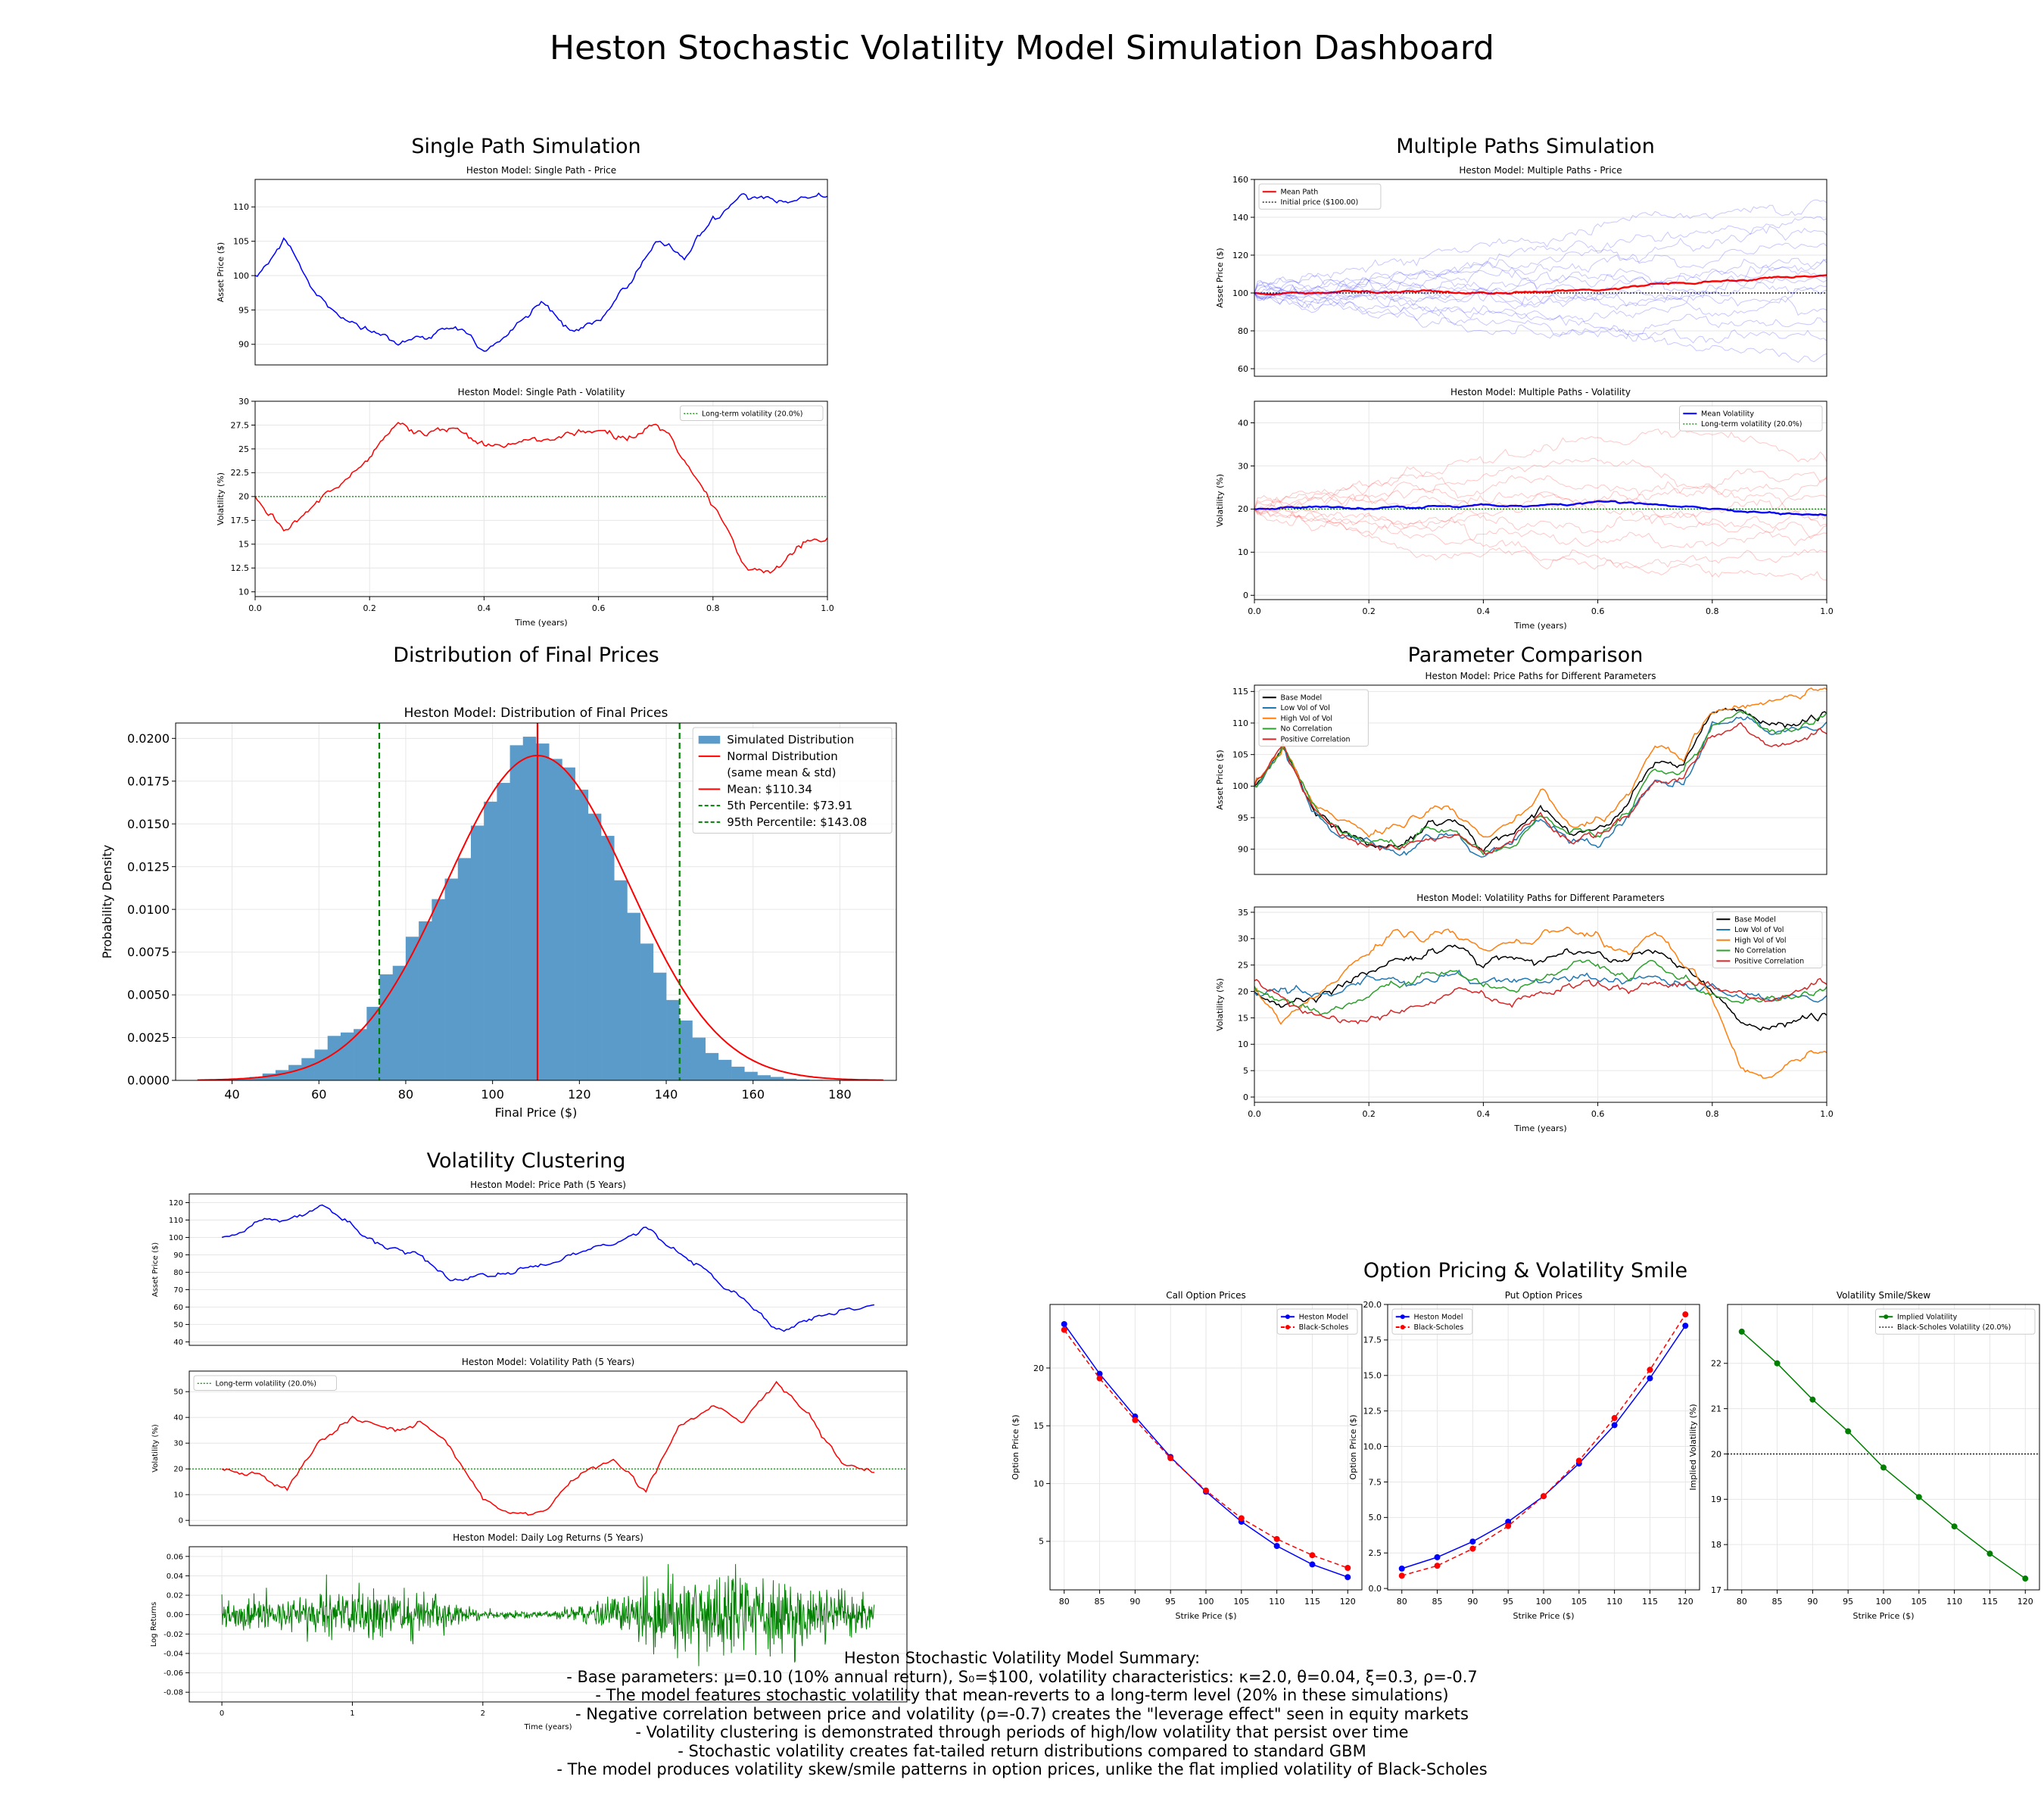 This screenshot has width=2044, height=1817. What do you see at coordinates (1716, 1499) in the screenshot?
I see `y-tick-label: 19` at bounding box center [1716, 1499].